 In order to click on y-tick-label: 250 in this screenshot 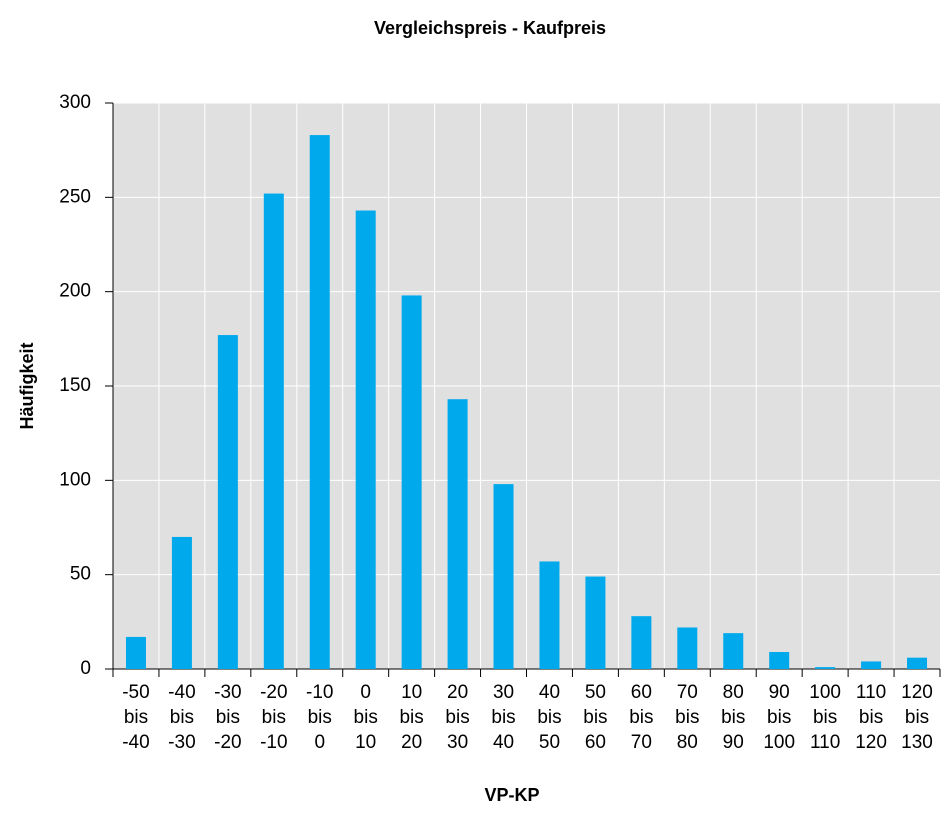, I will do `click(75, 196)`.